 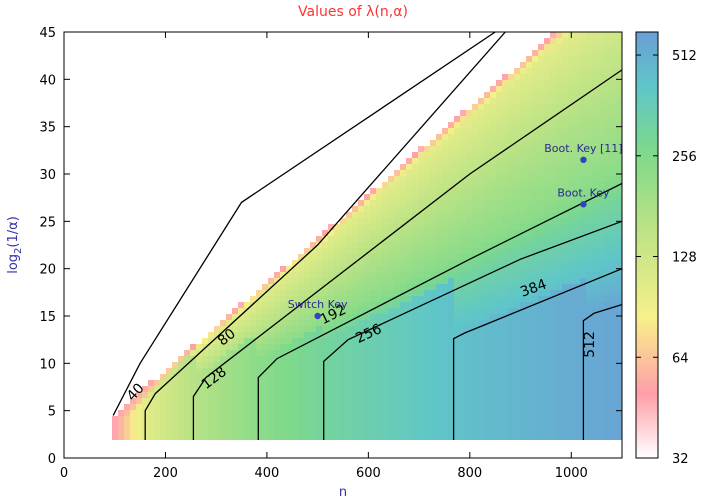 What do you see at coordinates (353, 12) in the screenshot?
I see `chart-title: Values of λ(n,α)` at bounding box center [353, 12].